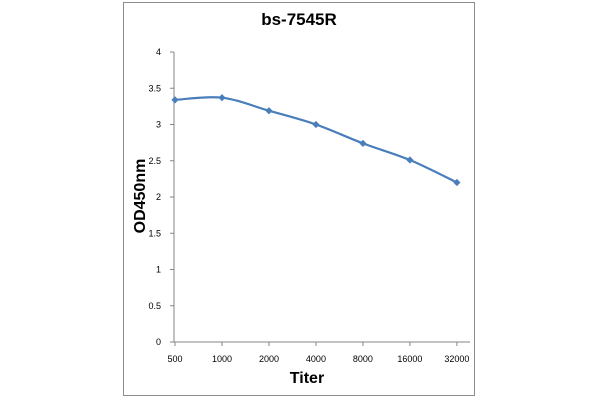 This screenshot has width=600, height=400. Describe the element at coordinates (318, 353) in the screenshot. I see `x-axis-ticks: 500 1000 2000 4000 8000 16000 32000` at that location.